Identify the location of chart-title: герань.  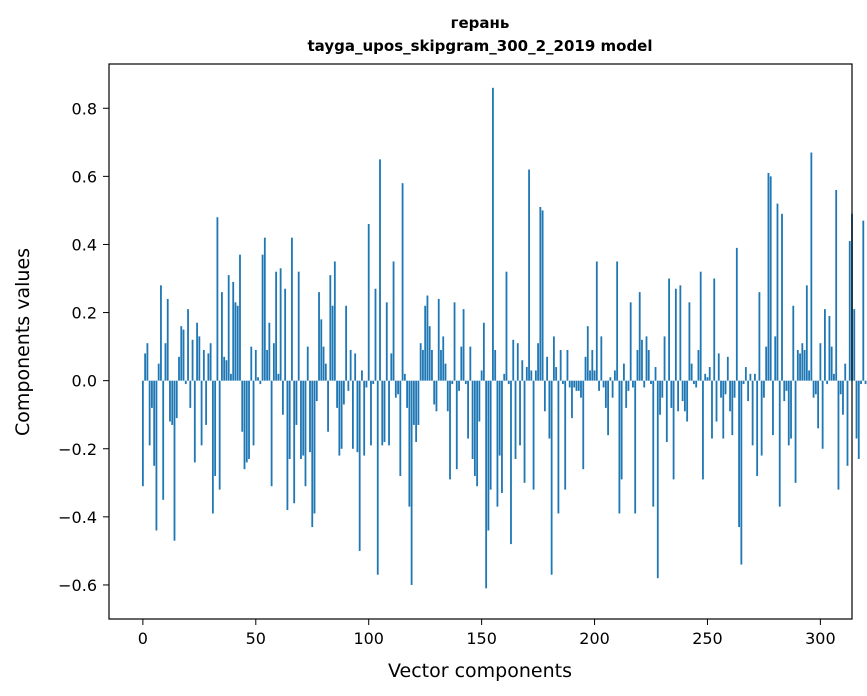
(480, 23).